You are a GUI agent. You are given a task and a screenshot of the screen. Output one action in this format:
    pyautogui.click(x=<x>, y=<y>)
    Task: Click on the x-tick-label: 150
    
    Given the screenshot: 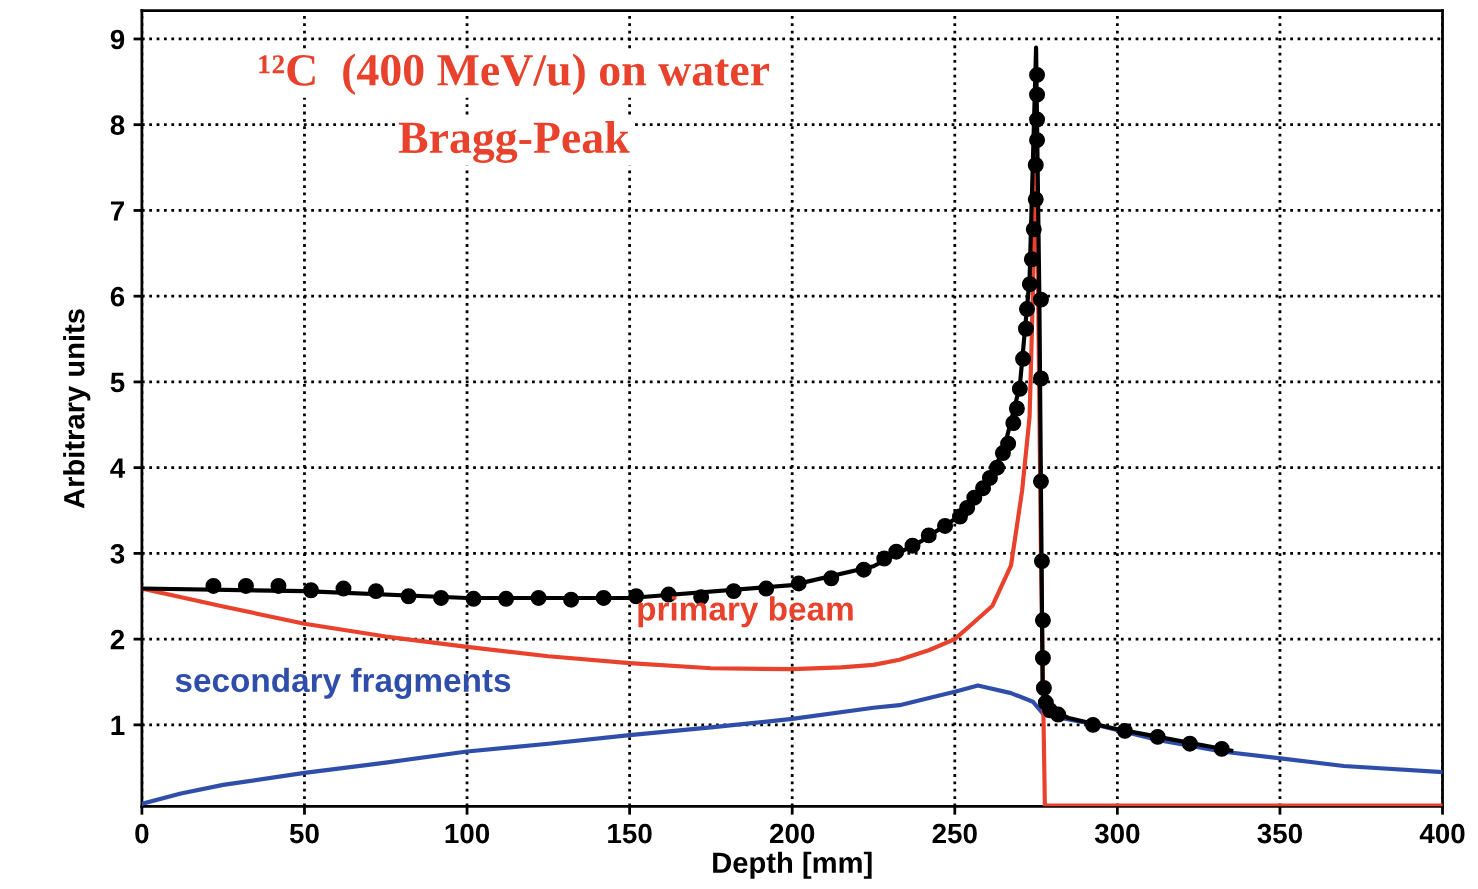 What is the action you would take?
    pyautogui.click(x=630, y=833)
    